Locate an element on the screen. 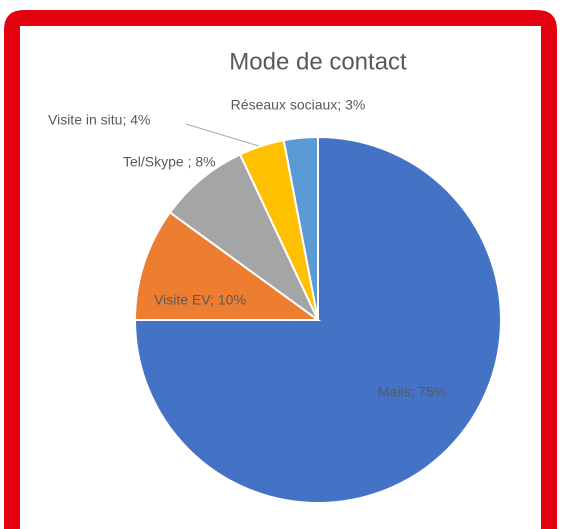 Image resolution: width=561 pixels, height=529 pixels. data-label: Visite EV; 10% is located at coordinates (200, 300).